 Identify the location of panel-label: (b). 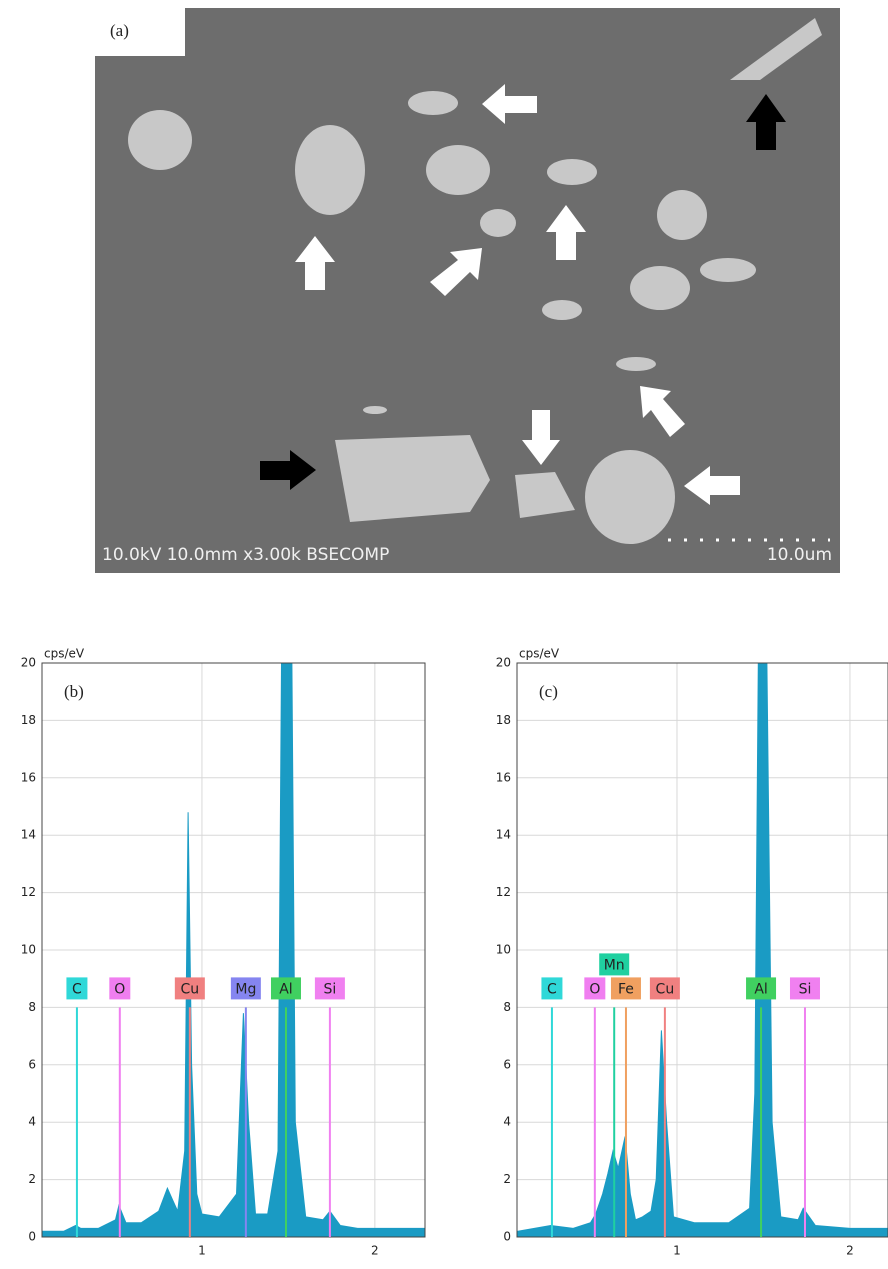
(74, 691).